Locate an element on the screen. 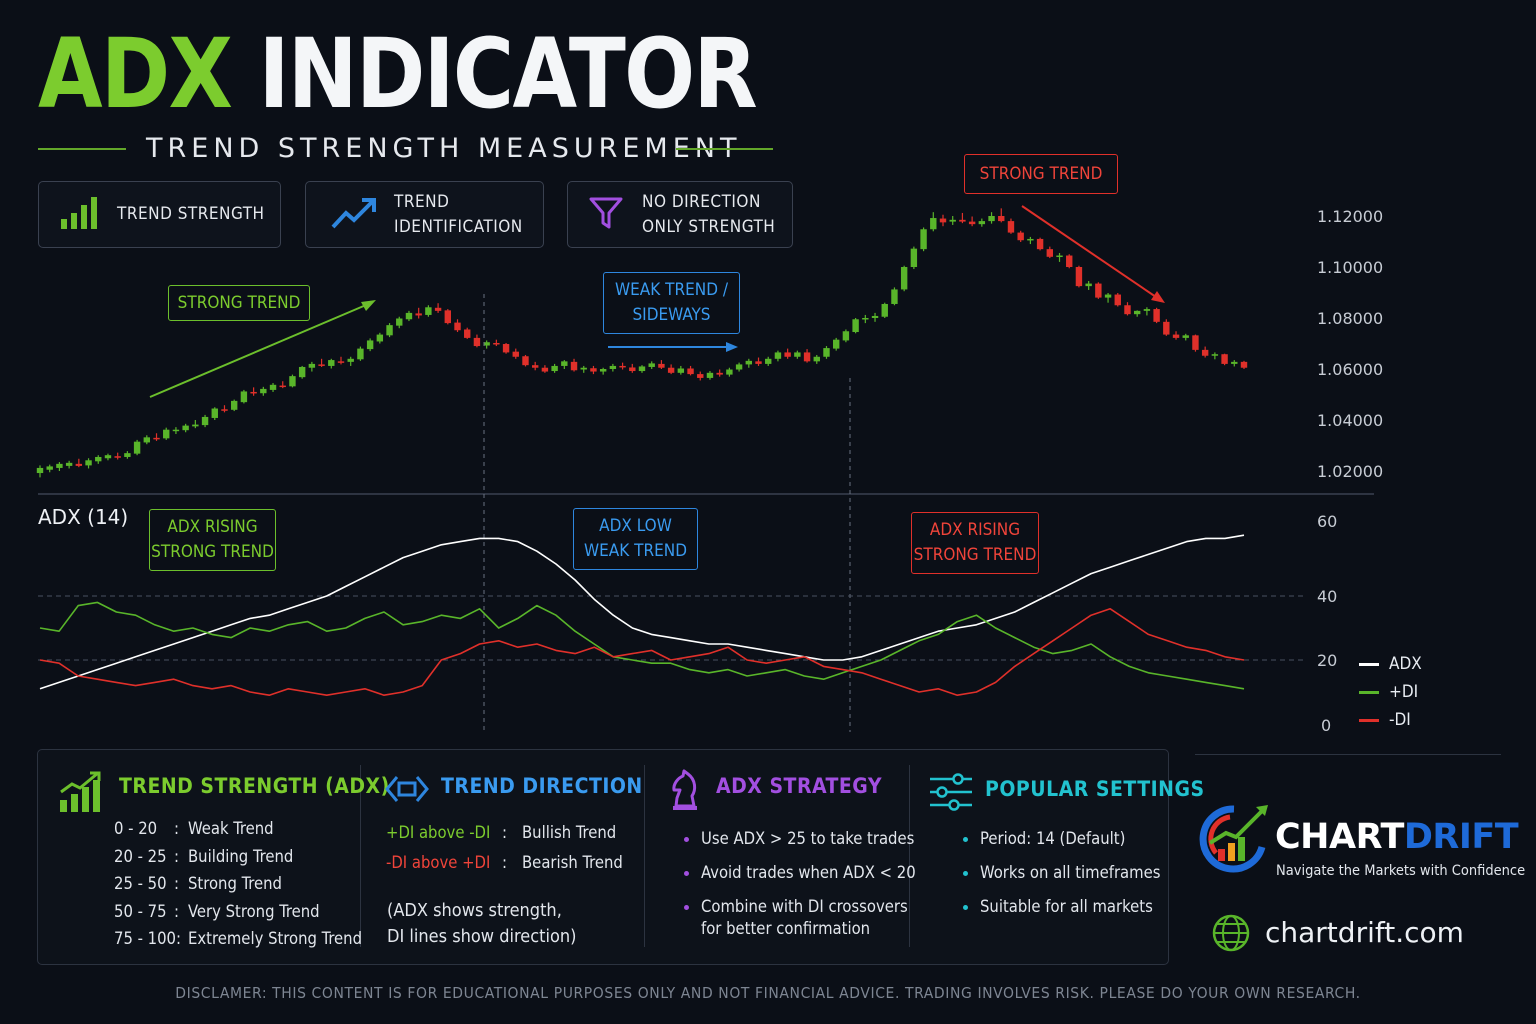 This screenshot has height=1024, width=1536. subtitle: TREND STRENGTH MEASUREMENT is located at coordinates (444, 148).